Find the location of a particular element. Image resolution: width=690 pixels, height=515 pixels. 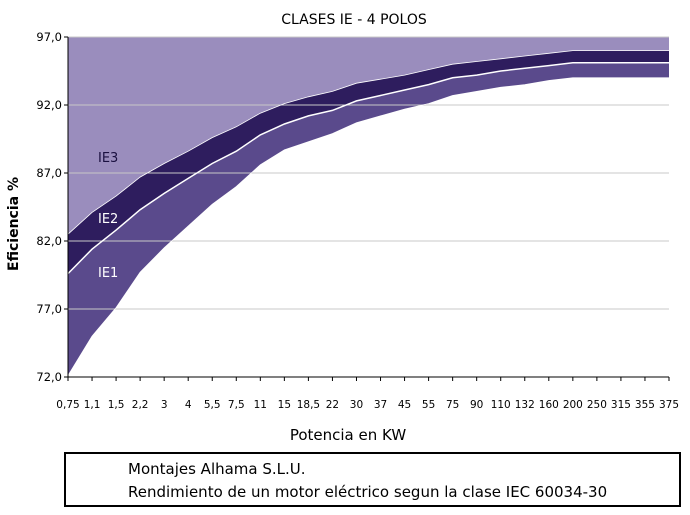

x-tick-label: 160 is located at coordinates (549, 405).